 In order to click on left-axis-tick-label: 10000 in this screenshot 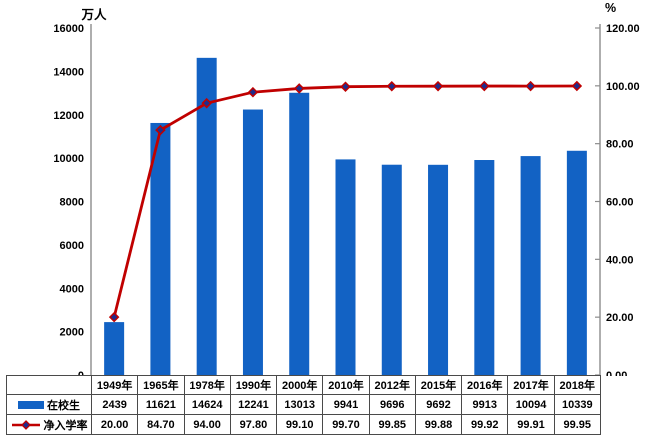, I will do `click(68, 159)`.